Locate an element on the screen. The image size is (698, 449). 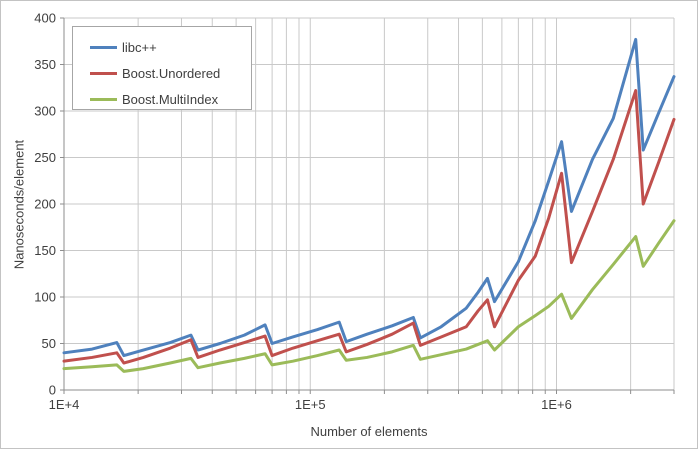
legend-swatch-boost-multiindex is located at coordinates (103, 99).